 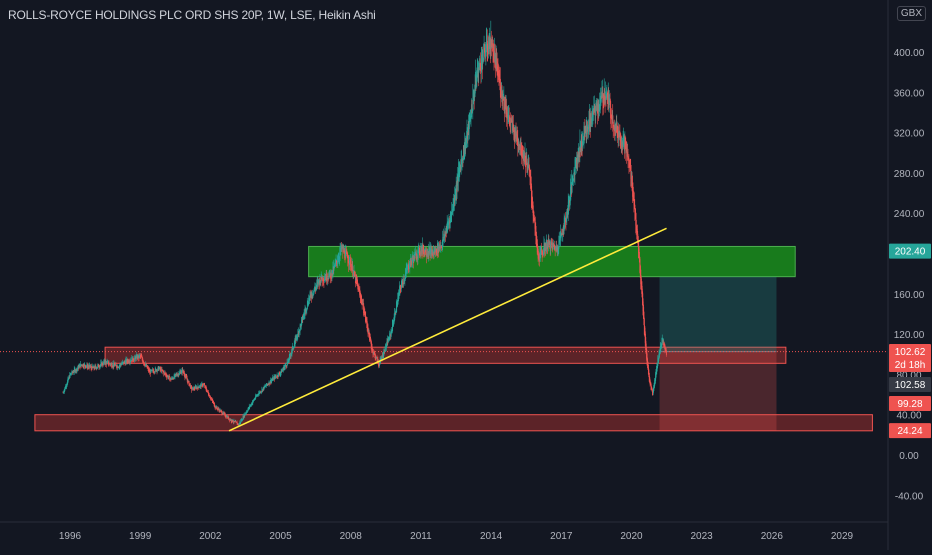 What do you see at coordinates (909, 295) in the screenshot?
I see `y-tick-label: 160.00` at bounding box center [909, 295].